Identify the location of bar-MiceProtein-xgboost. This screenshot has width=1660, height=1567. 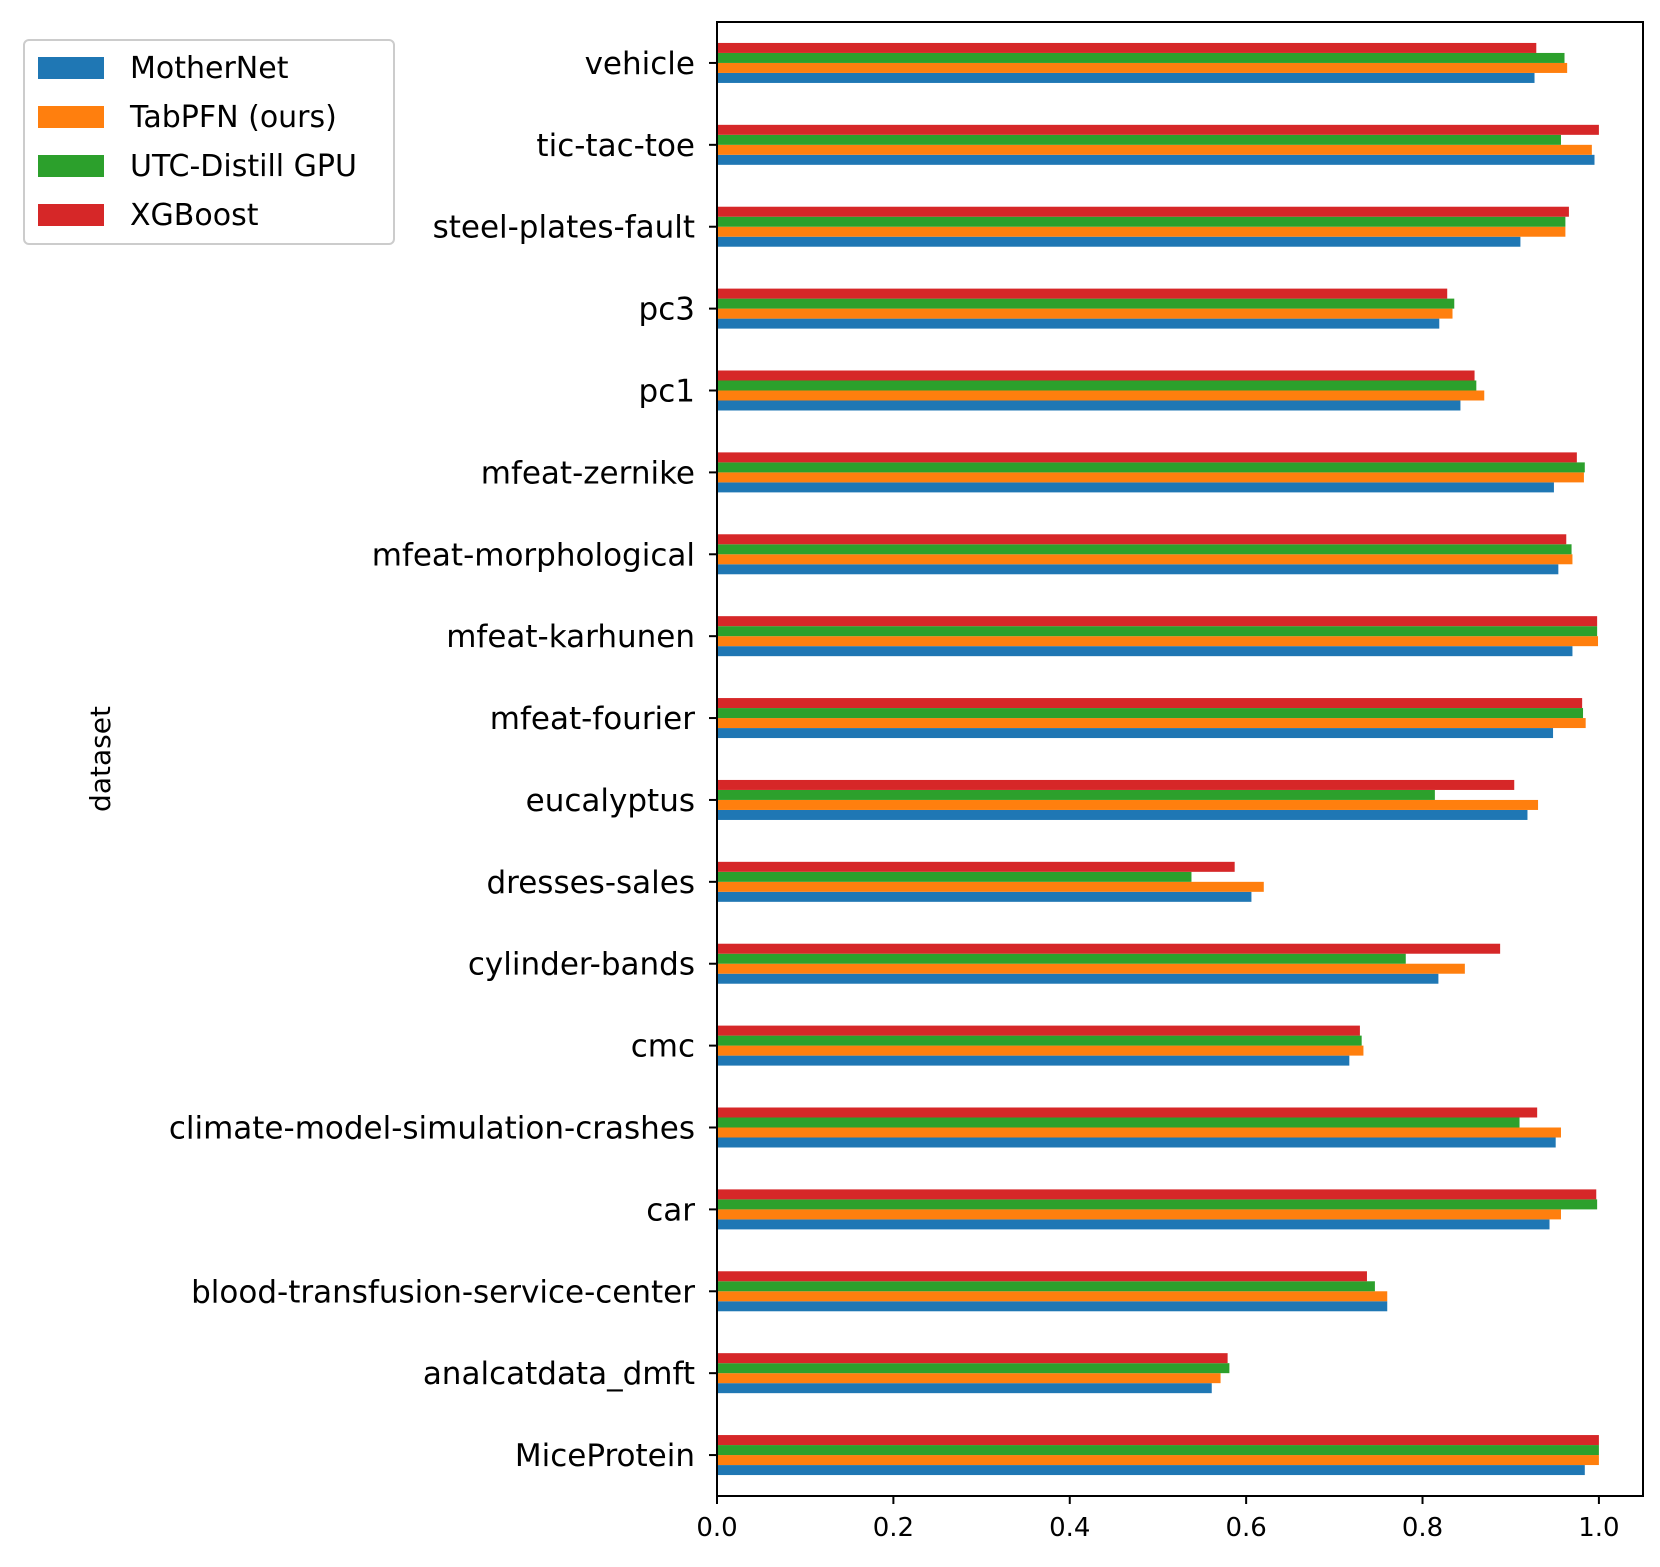
(1158, 1440).